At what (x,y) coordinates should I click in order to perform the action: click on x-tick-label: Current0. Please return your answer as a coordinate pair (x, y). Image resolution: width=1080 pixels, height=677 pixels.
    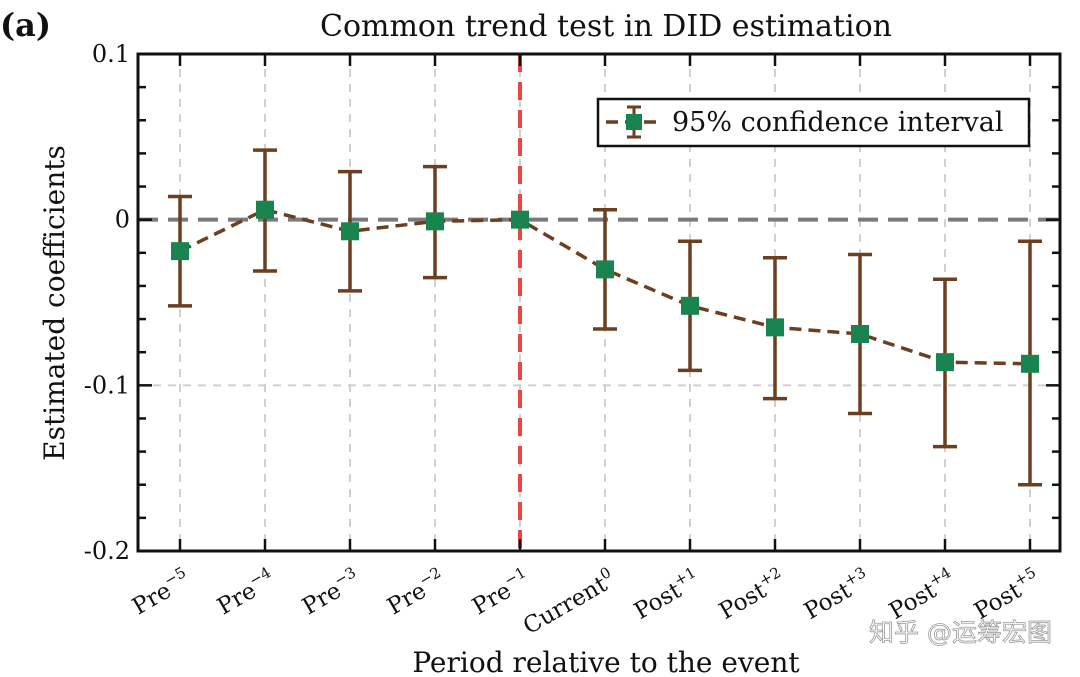
    Looking at the image, I should click on (568, 601).